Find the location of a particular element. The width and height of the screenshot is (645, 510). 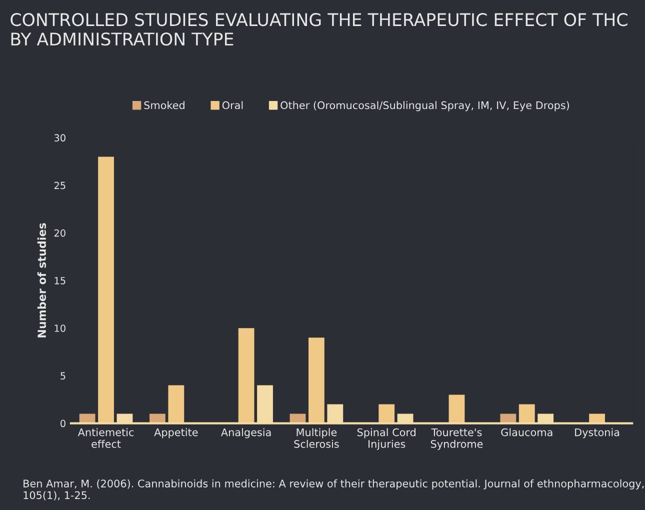

x-tick-label: Dystonia is located at coordinates (597, 433).